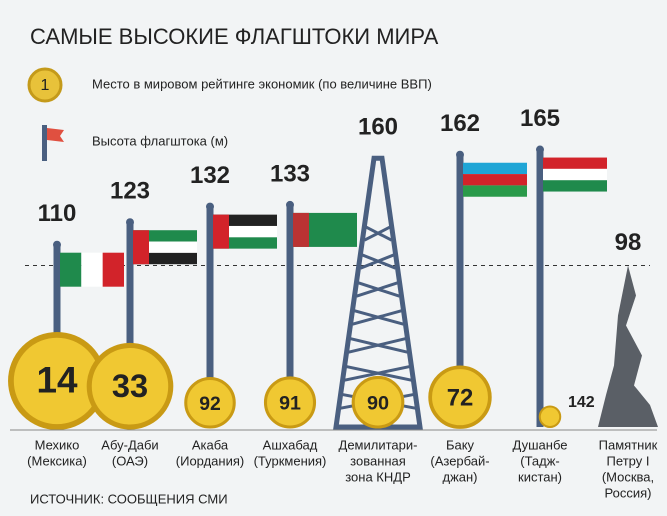  I want to click on monument, so click(628, 346).